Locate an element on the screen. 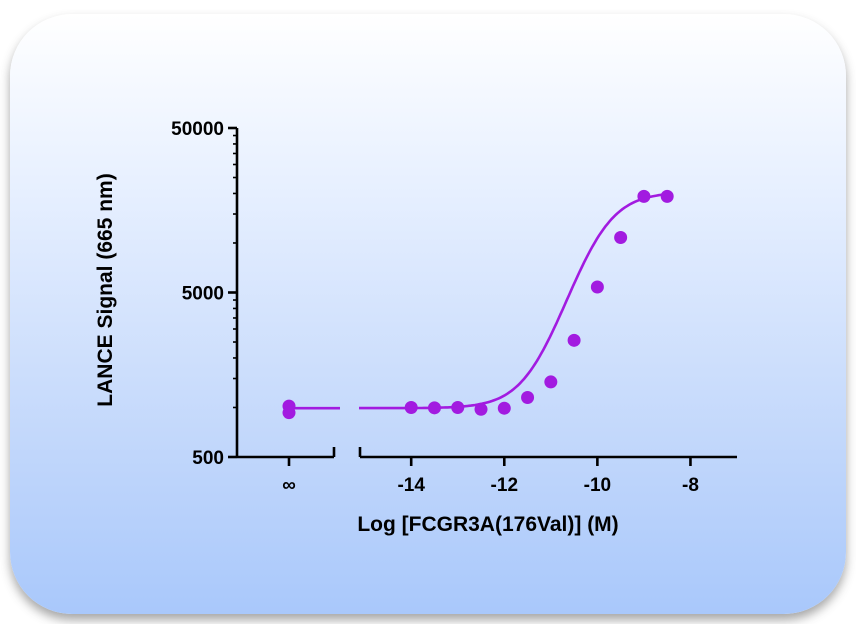 The height and width of the screenshot is (624, 856). y-tick-label: 500 is located at coordinates (208, 458).